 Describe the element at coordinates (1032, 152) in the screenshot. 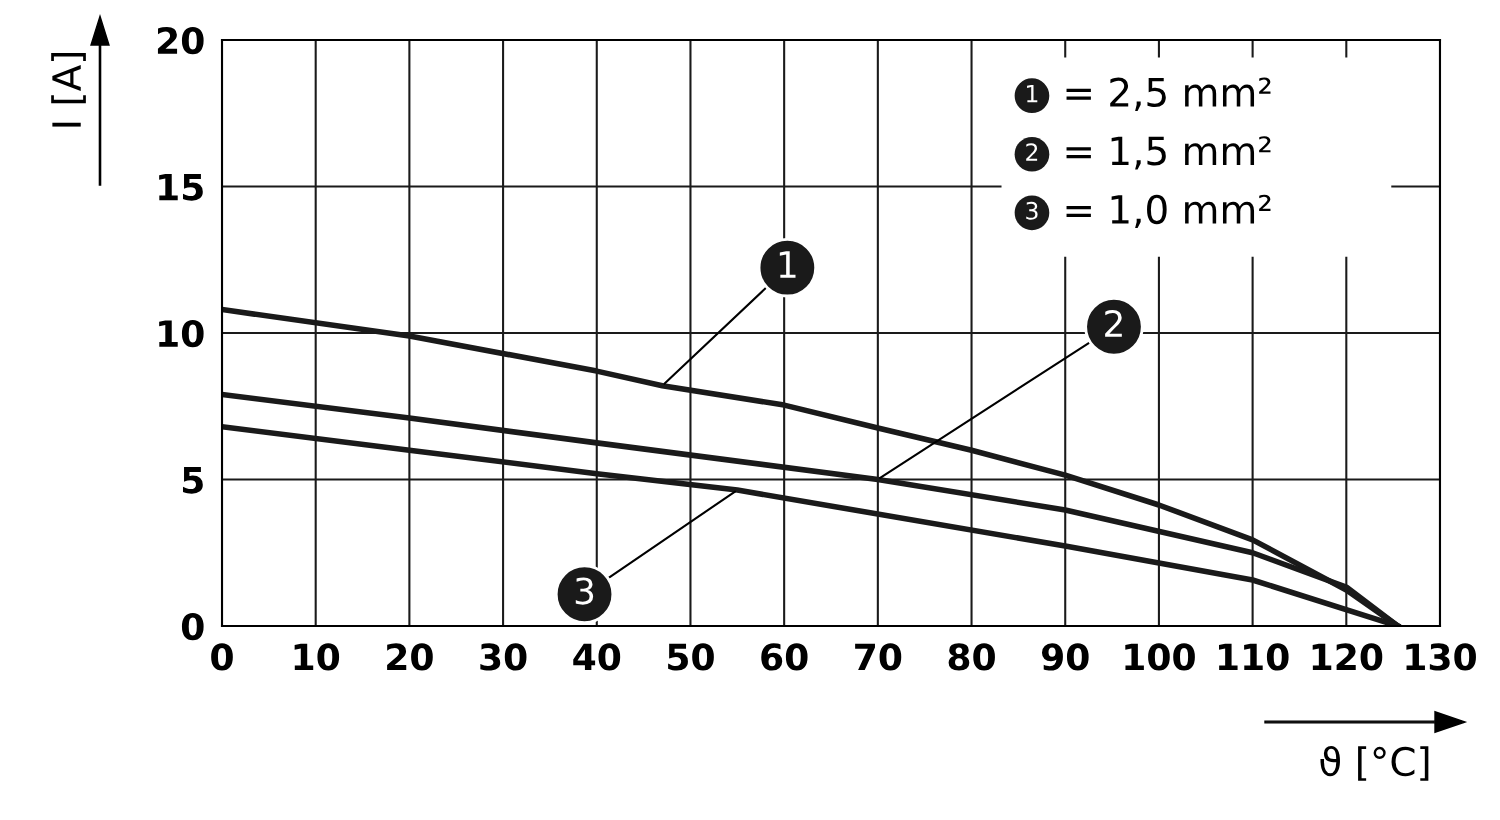

I see `text: 2` at that location.